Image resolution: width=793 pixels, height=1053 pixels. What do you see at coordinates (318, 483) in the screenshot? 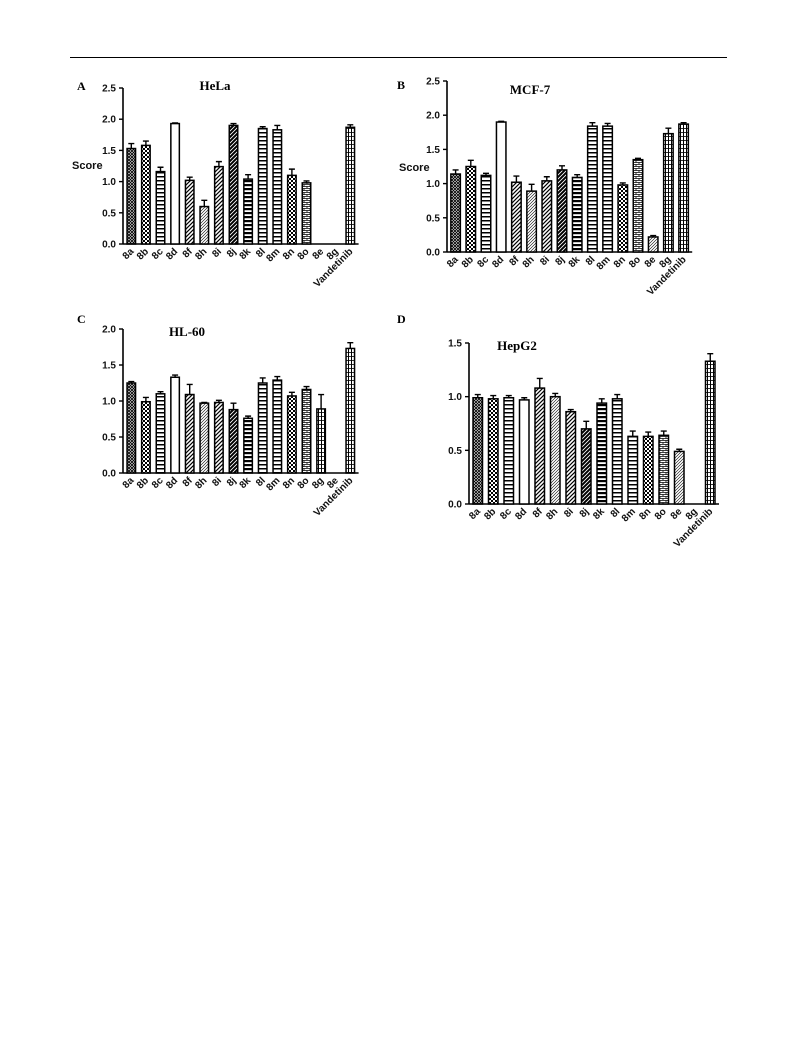
I see `x-tick-label: 8g` at bounding box center [318, 483].